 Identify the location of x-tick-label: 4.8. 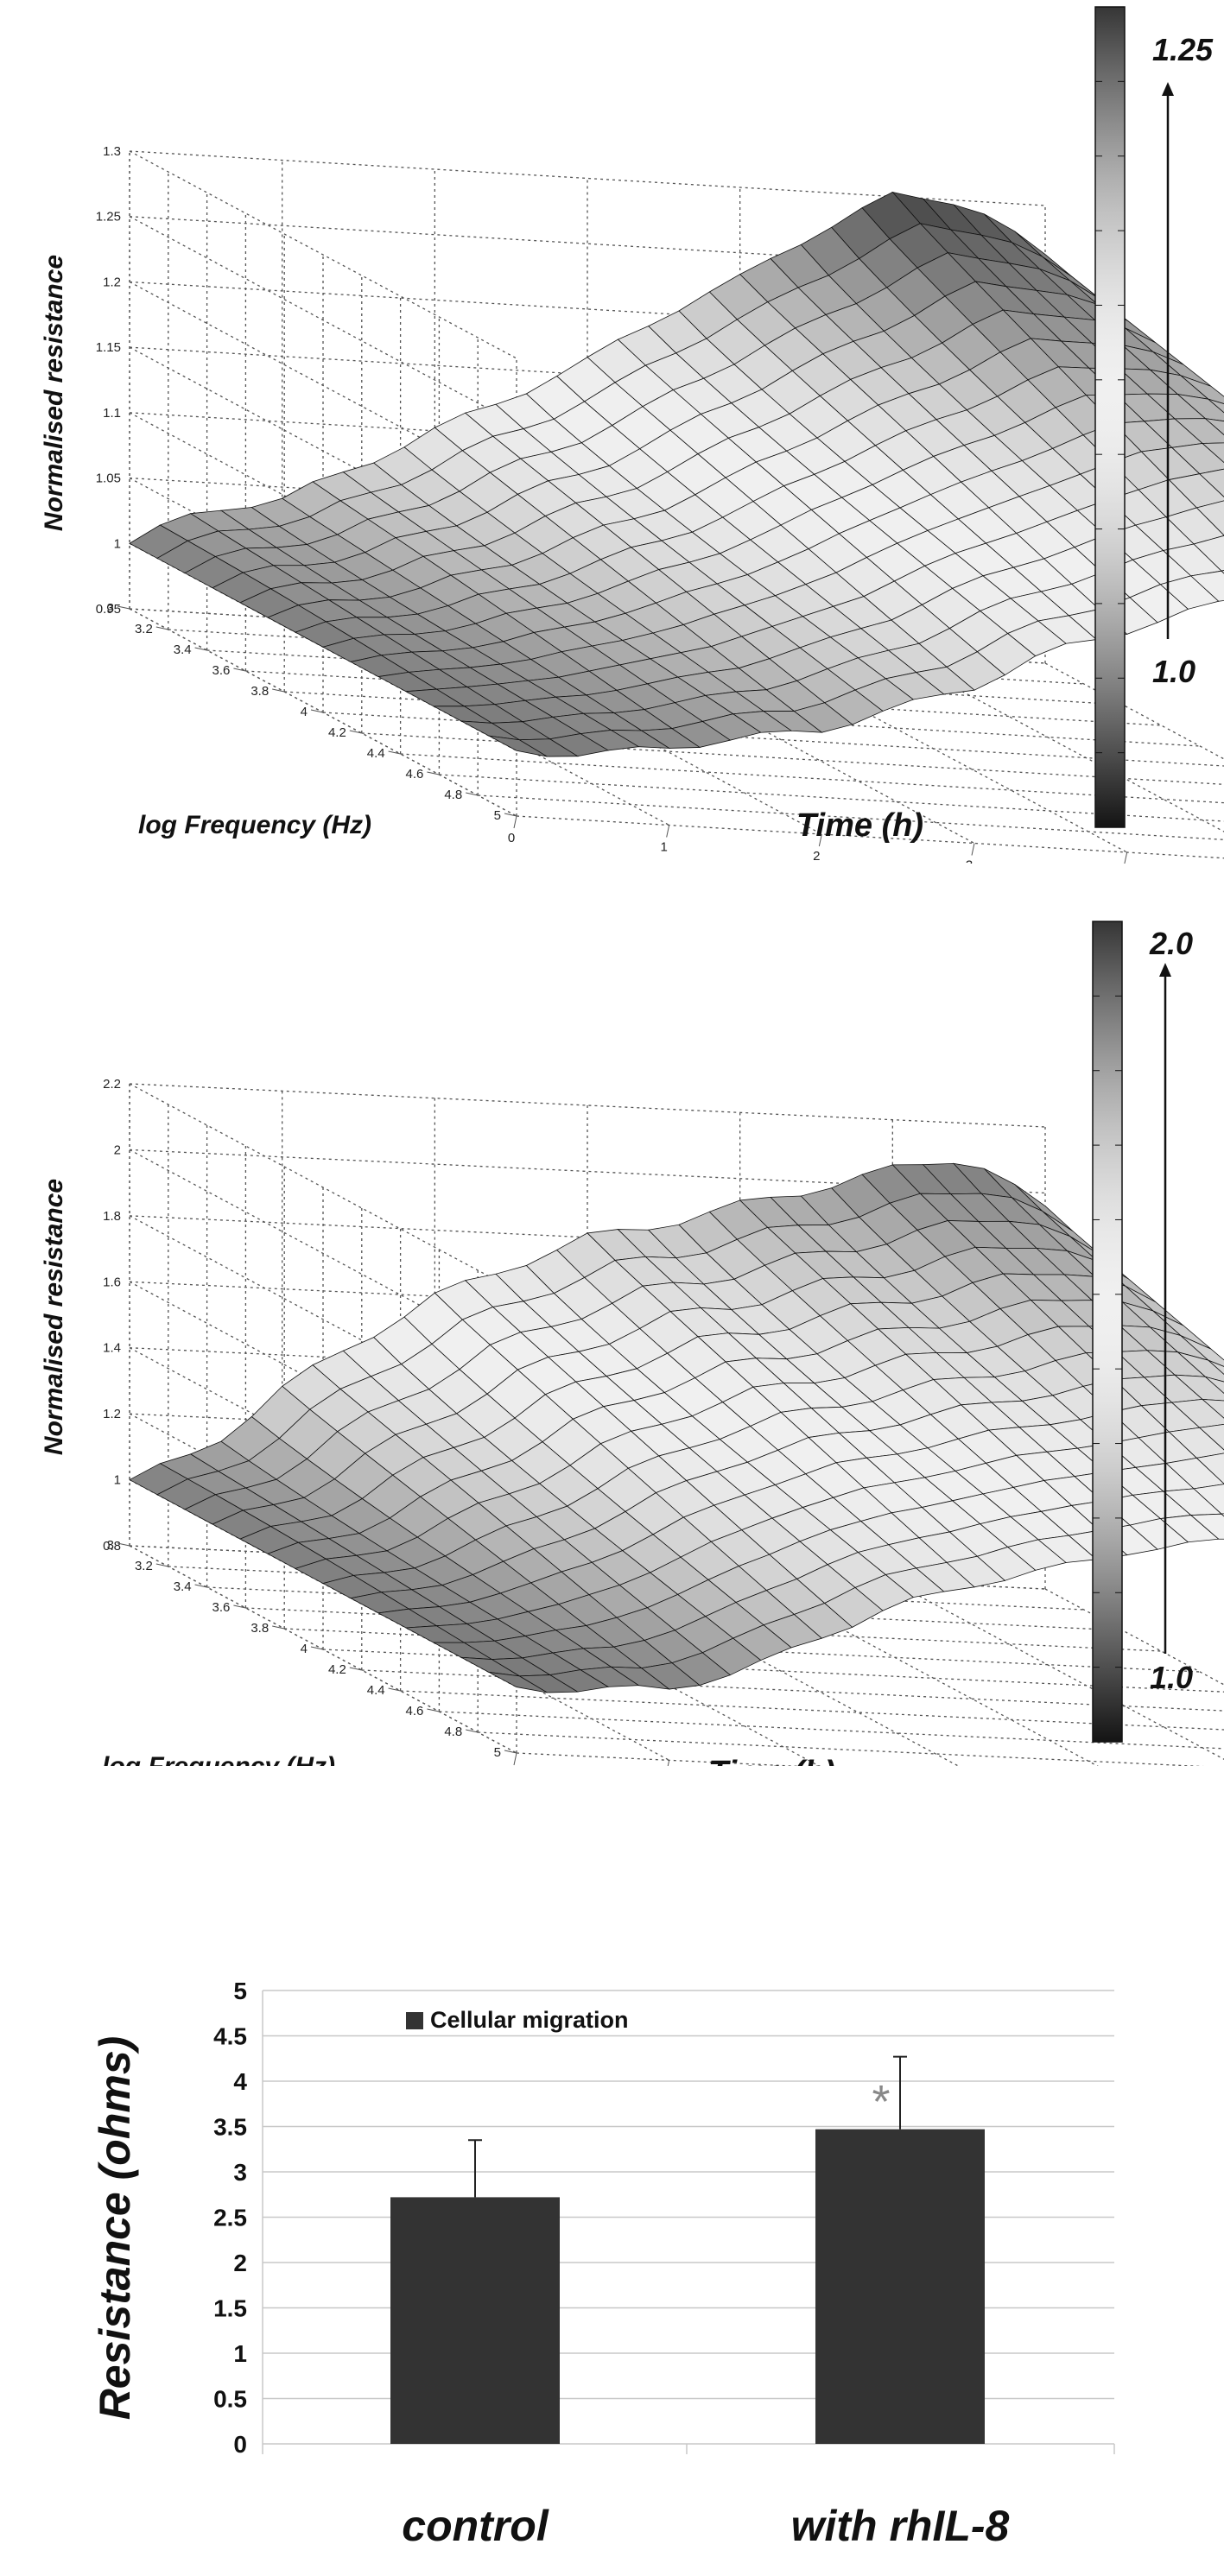
(453, 795).